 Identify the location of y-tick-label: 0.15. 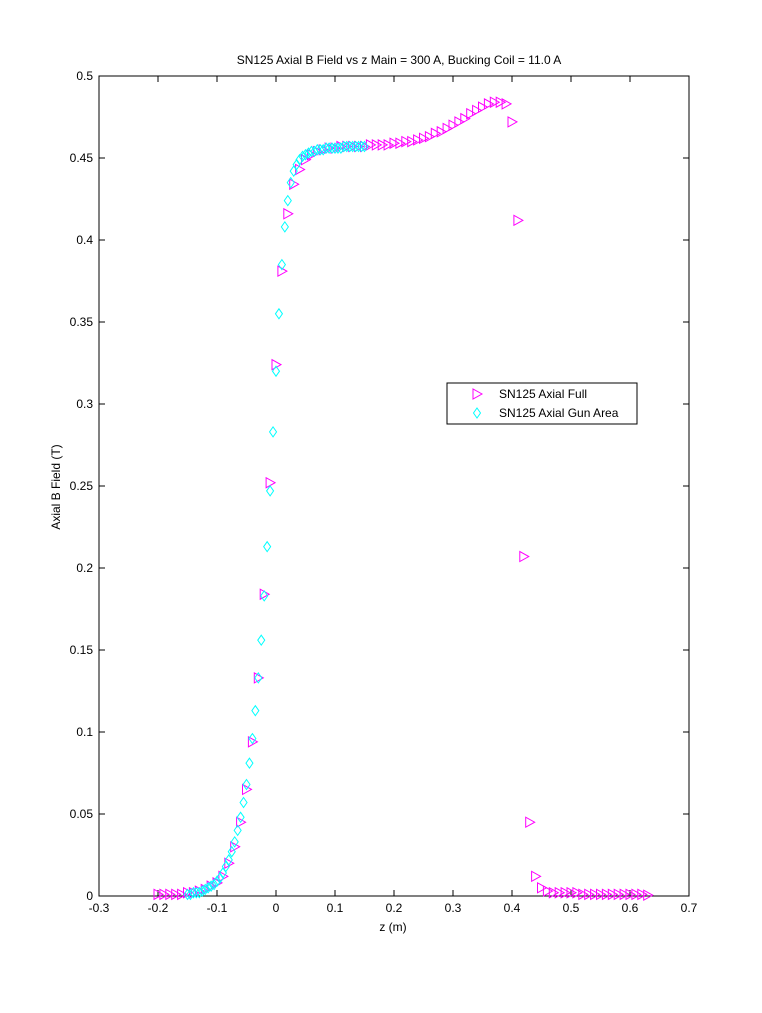
(82, 650).